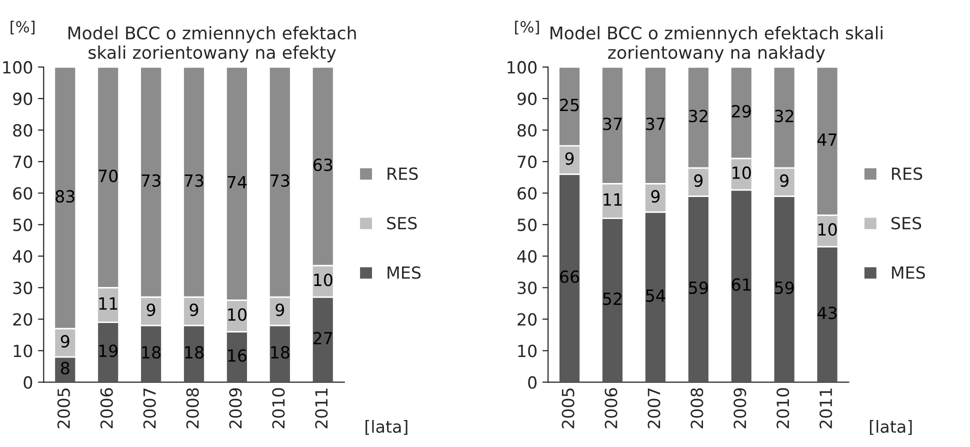  I want to click on data-label: 61, so click(741, 284).